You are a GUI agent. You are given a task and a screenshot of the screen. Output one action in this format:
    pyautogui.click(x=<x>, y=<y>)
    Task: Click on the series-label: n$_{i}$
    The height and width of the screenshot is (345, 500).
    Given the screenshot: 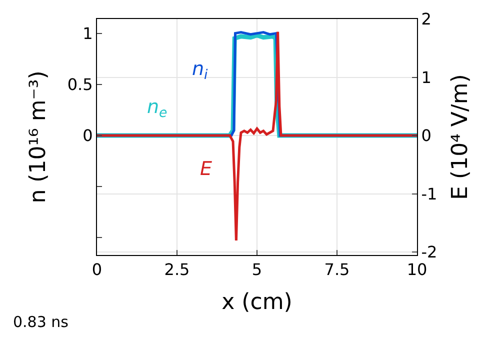 What is the action you would take?
    pyautogui.click(x=200, y=70)
    